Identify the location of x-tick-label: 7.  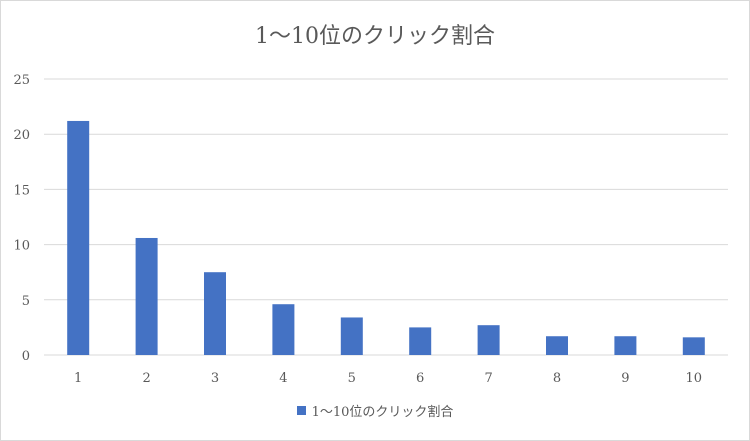
(488, 378).